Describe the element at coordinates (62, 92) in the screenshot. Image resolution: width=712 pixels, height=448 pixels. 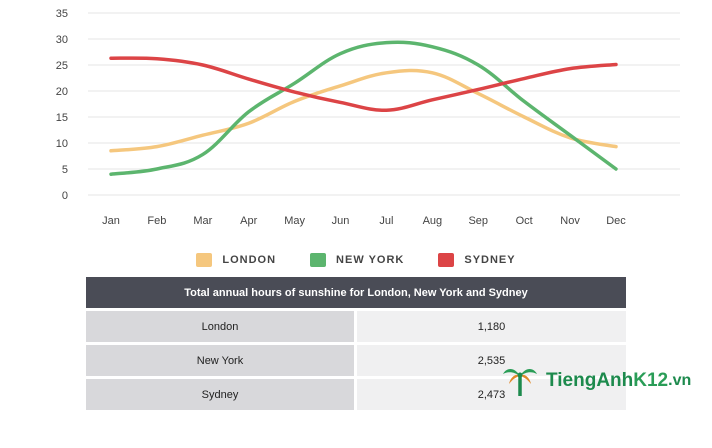
I see `y-tick-label: 20` at that location.